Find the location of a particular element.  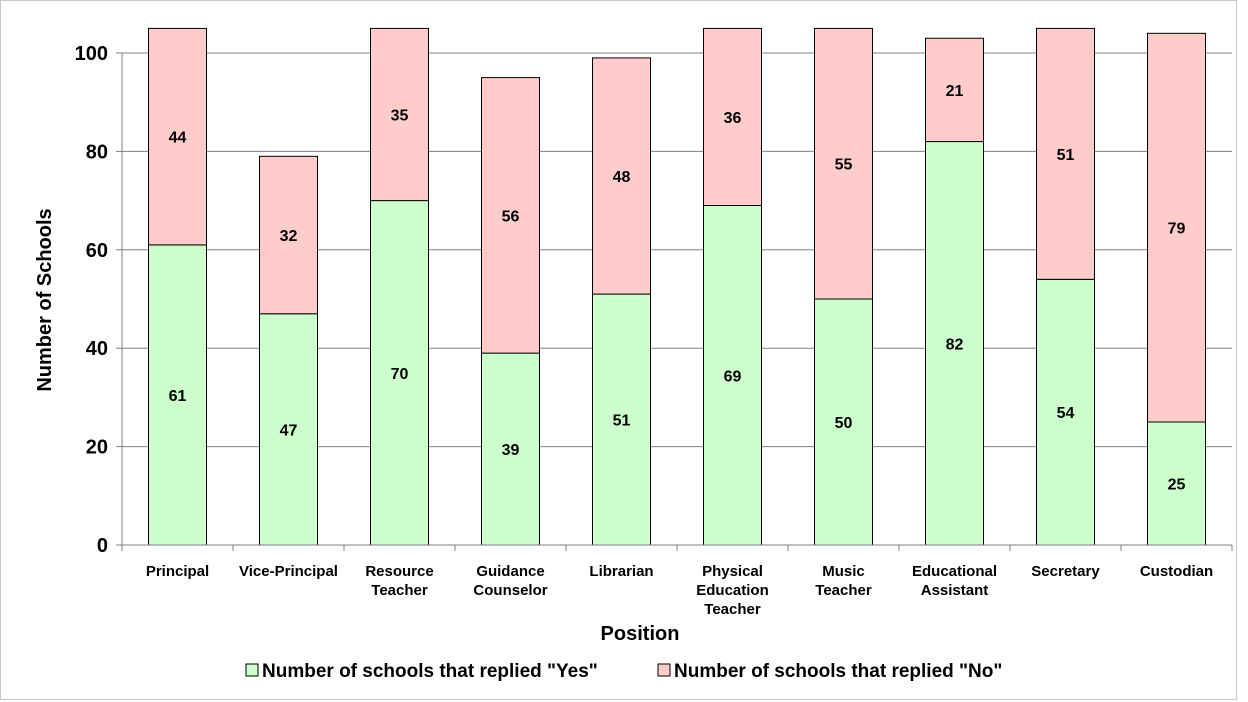

data-label-yes: 61 is located at coordinates (178, 396).